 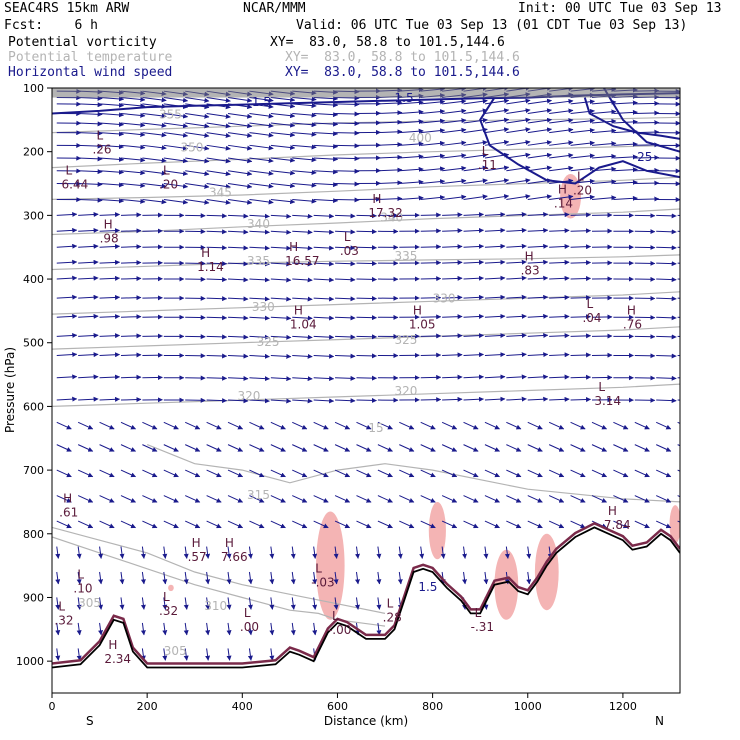 I want to click on extremum-value: 1.14, so click(x=210, y=267).